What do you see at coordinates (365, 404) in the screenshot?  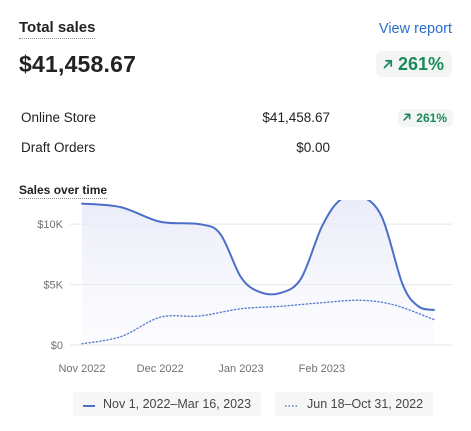 I see `legend-label: Jun 18–Oct 31, 2022` at bounding box center [365, 404].